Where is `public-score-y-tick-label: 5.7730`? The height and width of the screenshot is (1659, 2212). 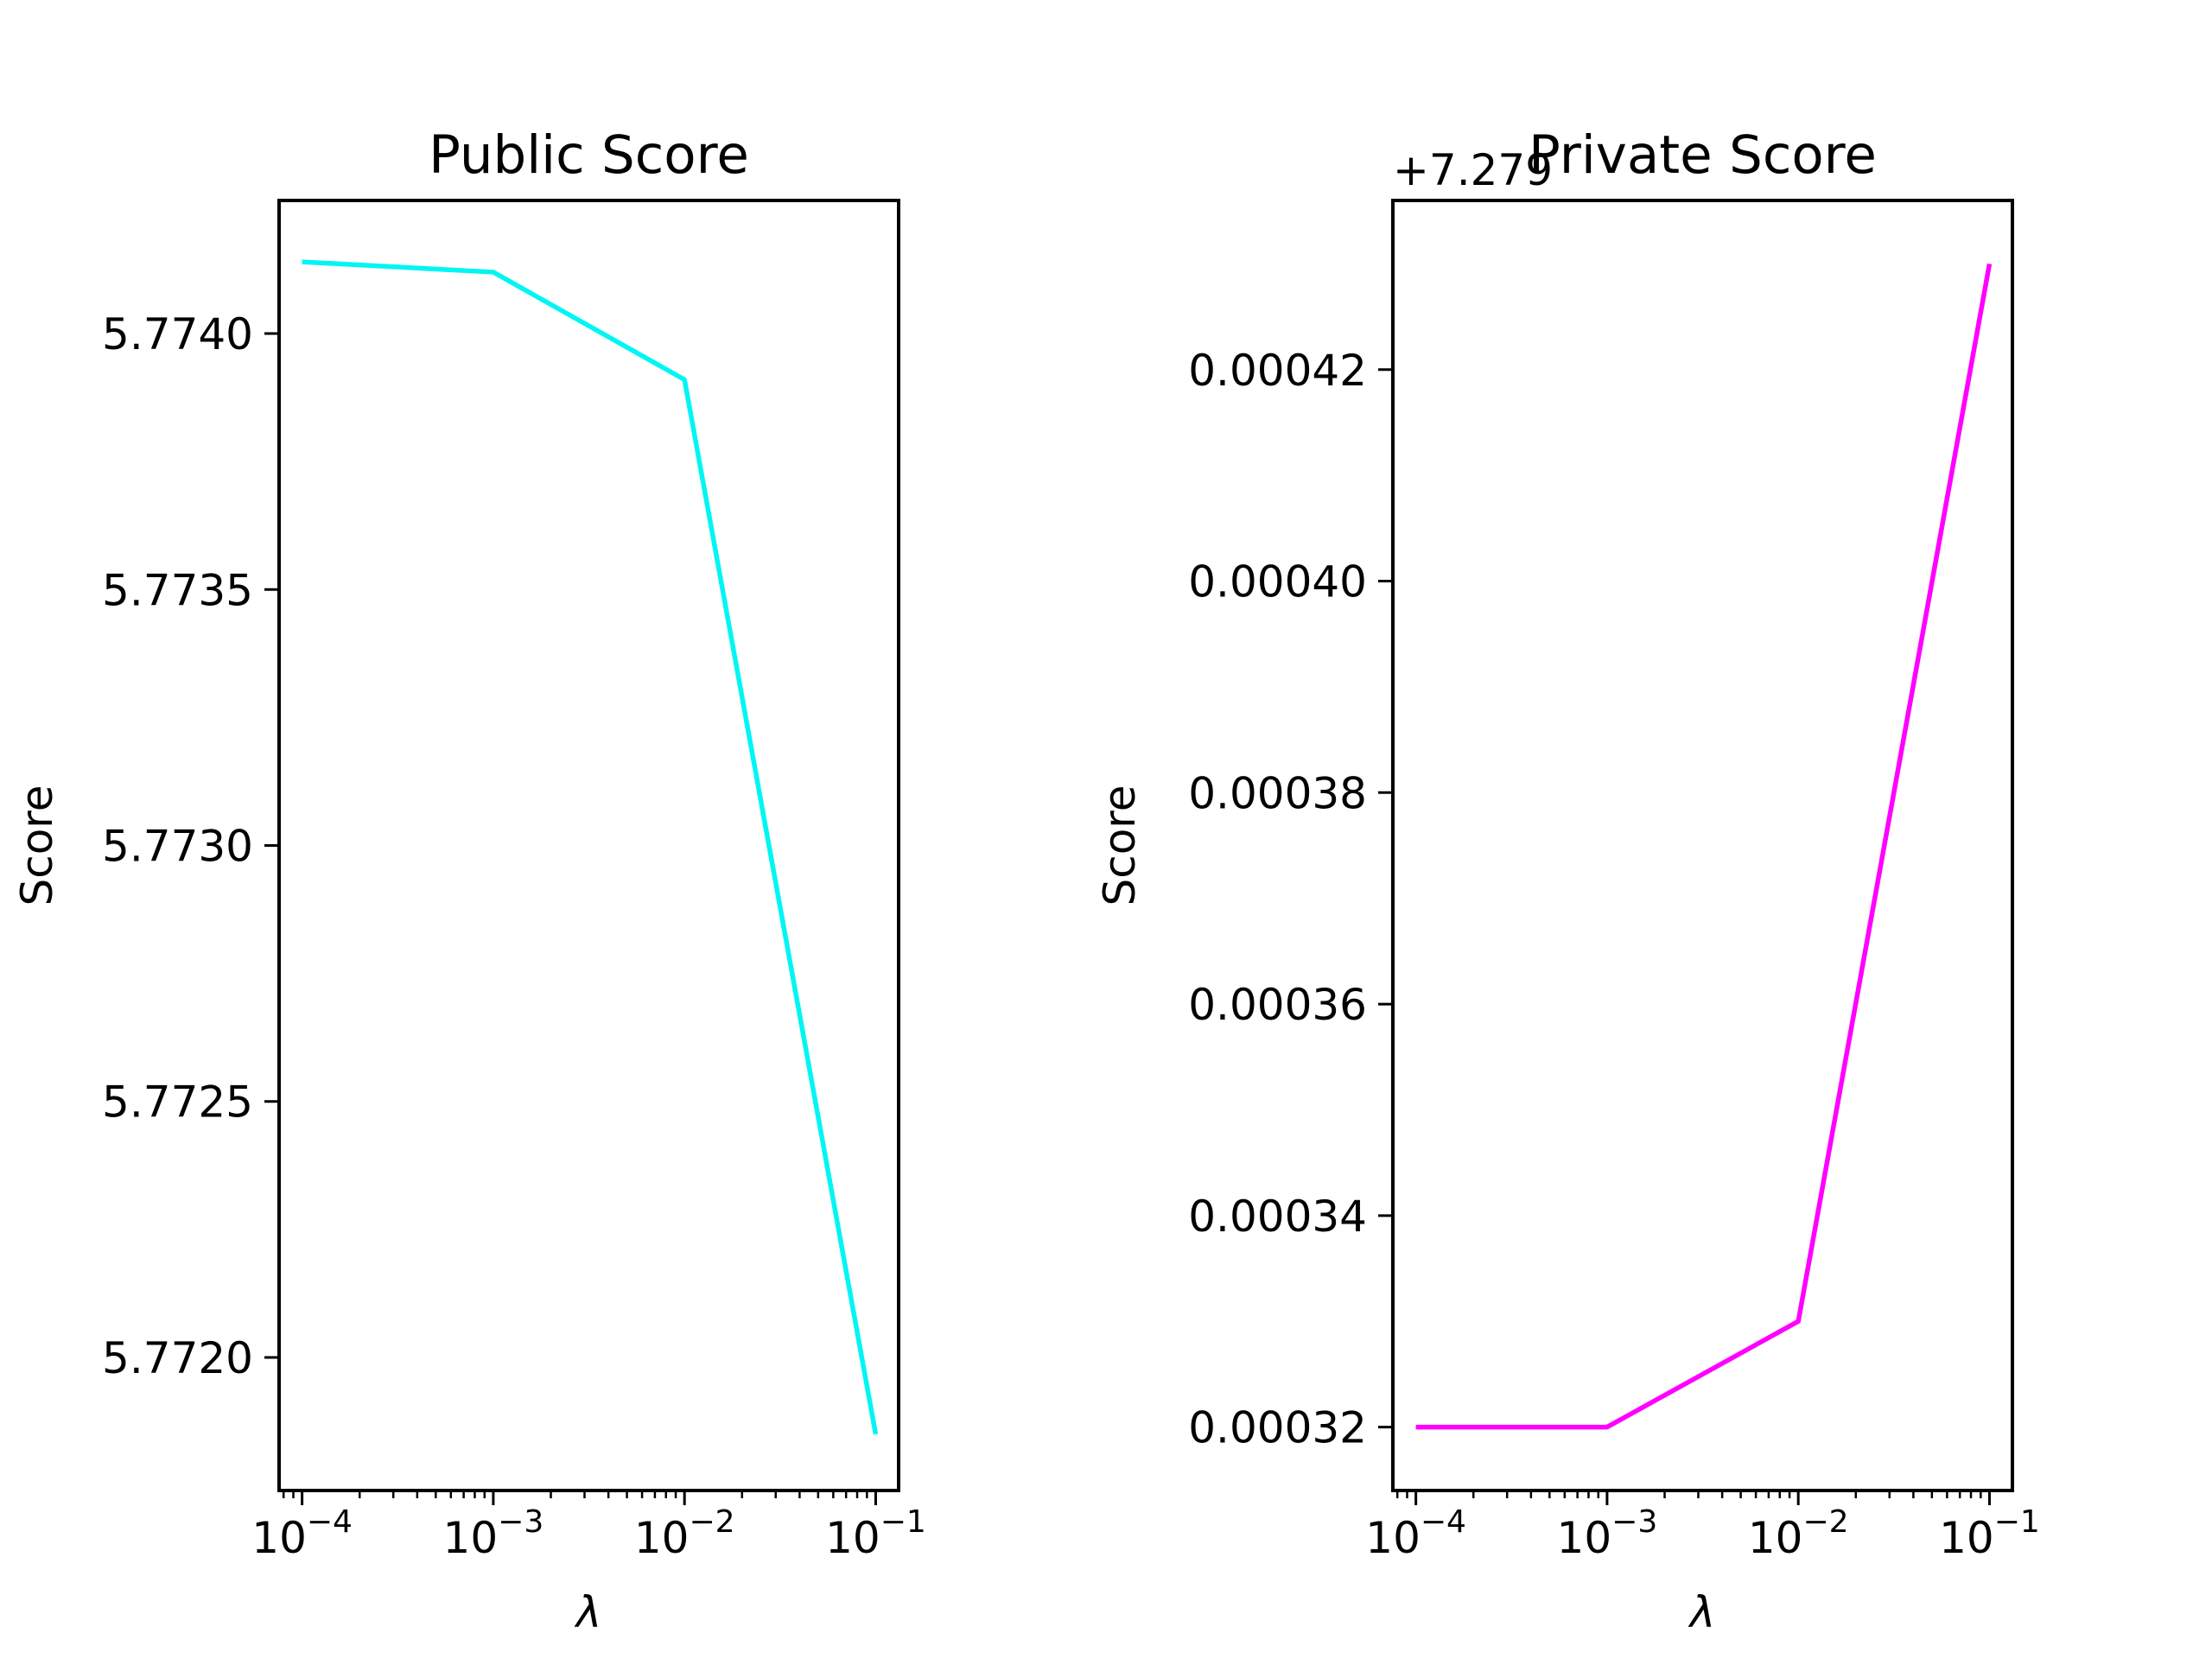
public-score-y-tick-label: 5.7730 is located at coordinates (177, 847).